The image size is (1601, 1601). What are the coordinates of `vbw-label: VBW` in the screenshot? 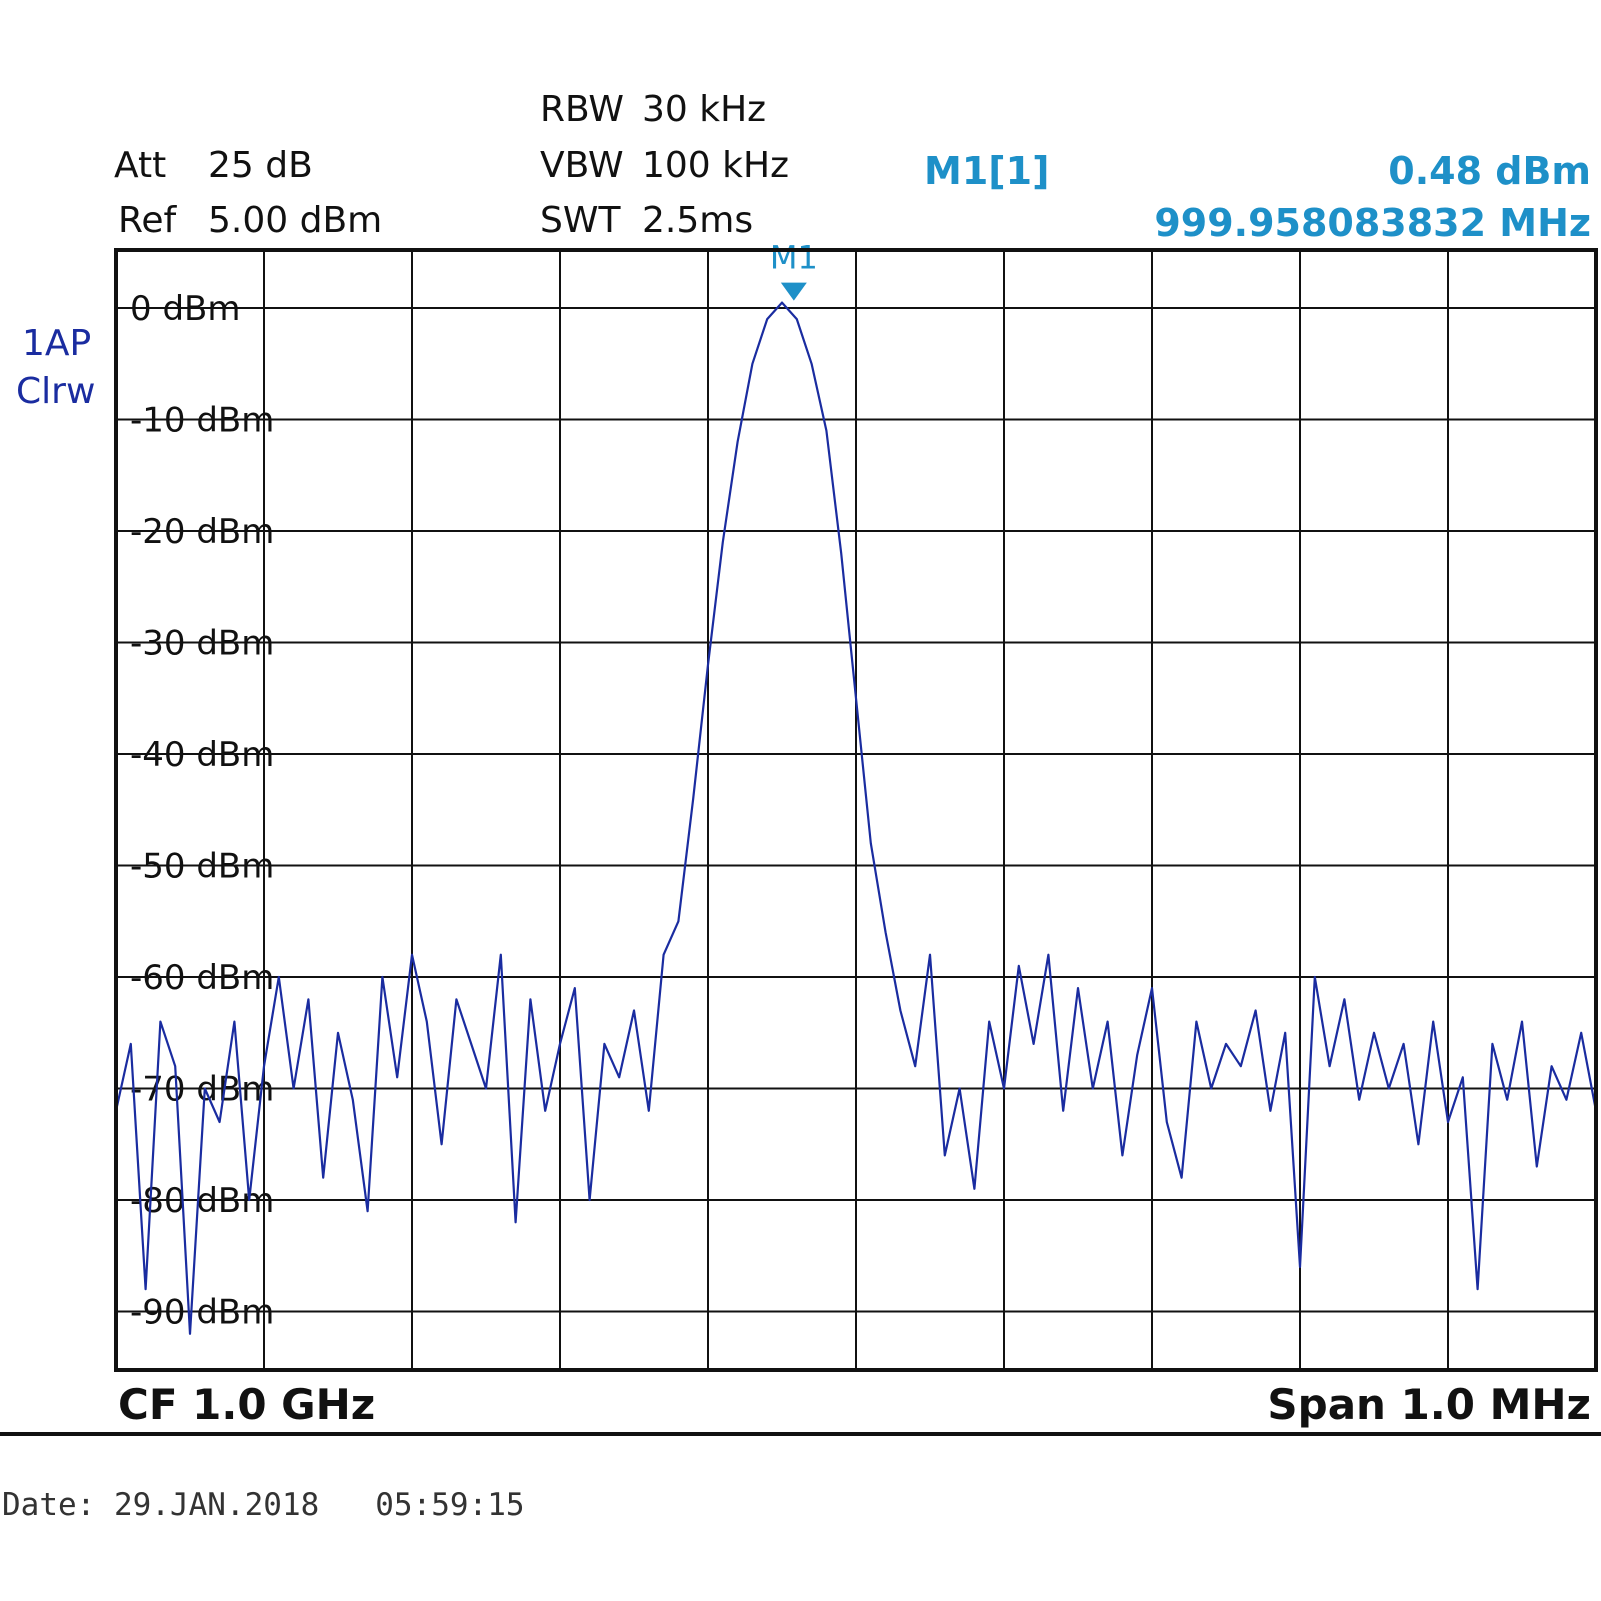 It's located at (582, 165).